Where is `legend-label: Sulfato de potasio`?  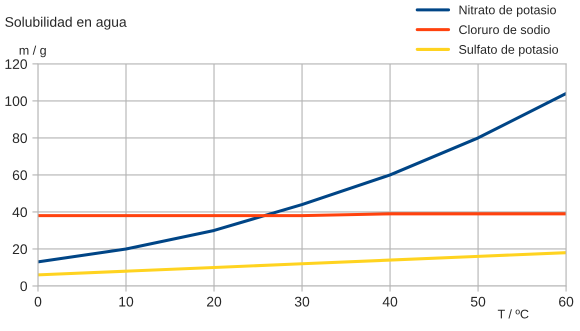
legend-label: Sulfato de potasio is located at coordinates (508, 50).